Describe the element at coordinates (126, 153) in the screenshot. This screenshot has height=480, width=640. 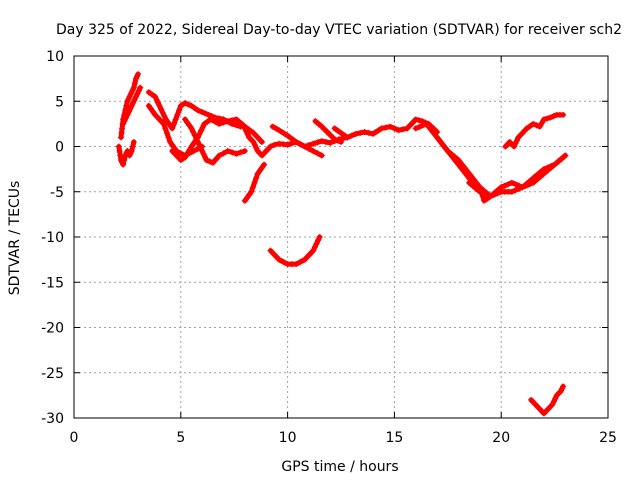
I see `series-sat-a` at that location.